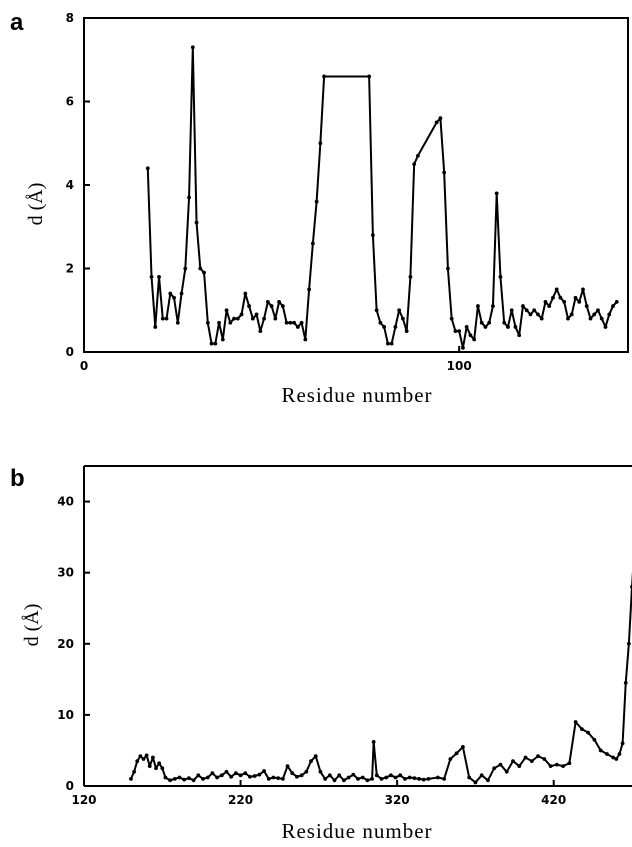 This screenshot has height=847, width=632. Describe the element at coordinates (70, 102) in the screenshot. I see `y-tick-label: 6` at that location.